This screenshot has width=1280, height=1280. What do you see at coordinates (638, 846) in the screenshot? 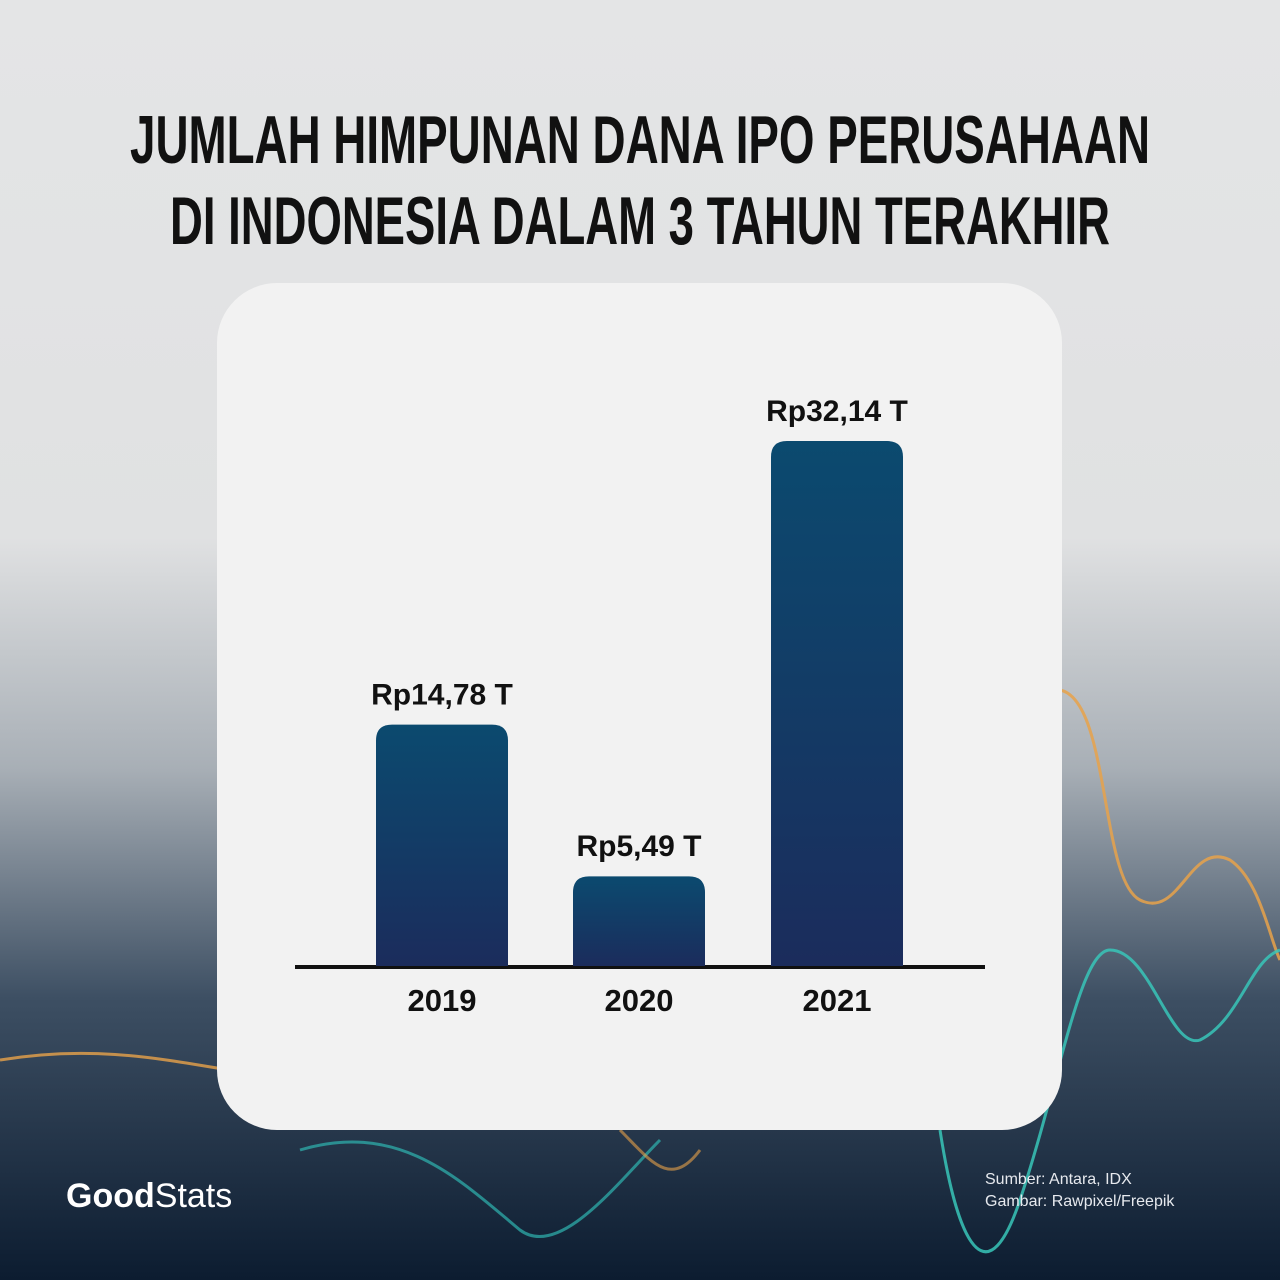
I see `value-label: Rp5,49 T` at bounding box center [638, 846].